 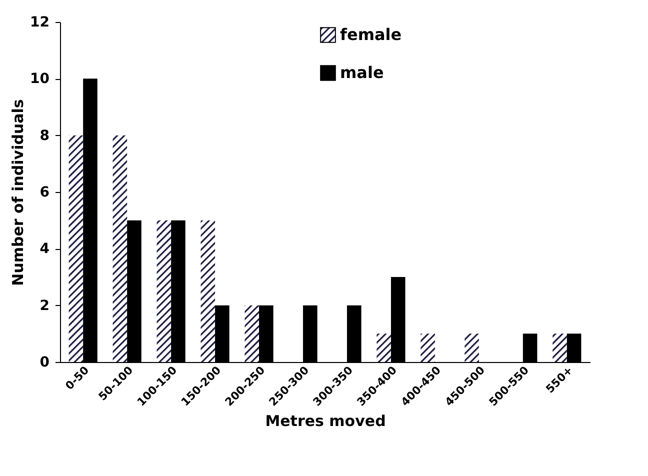 What do you see at coordinates (45, 192) in the screenshot?
I see `y-tick-label: 6` at bounding box center [45, 192].